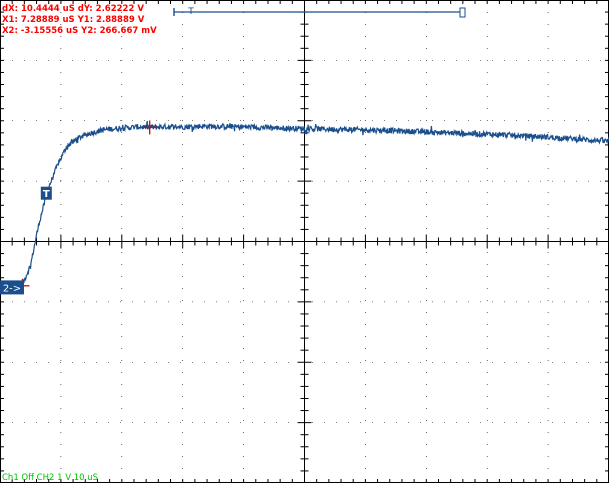 Image resolution: width=609 pixels, height=483 pixels. I want to click on trigger-marker: T, so click(46, 193).